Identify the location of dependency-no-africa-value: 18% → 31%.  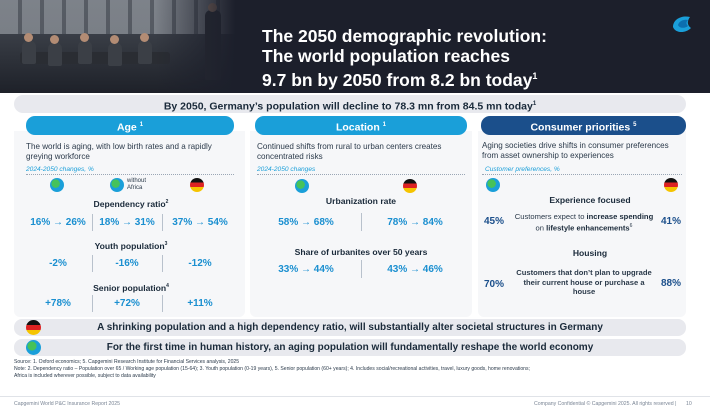
(127, 222).